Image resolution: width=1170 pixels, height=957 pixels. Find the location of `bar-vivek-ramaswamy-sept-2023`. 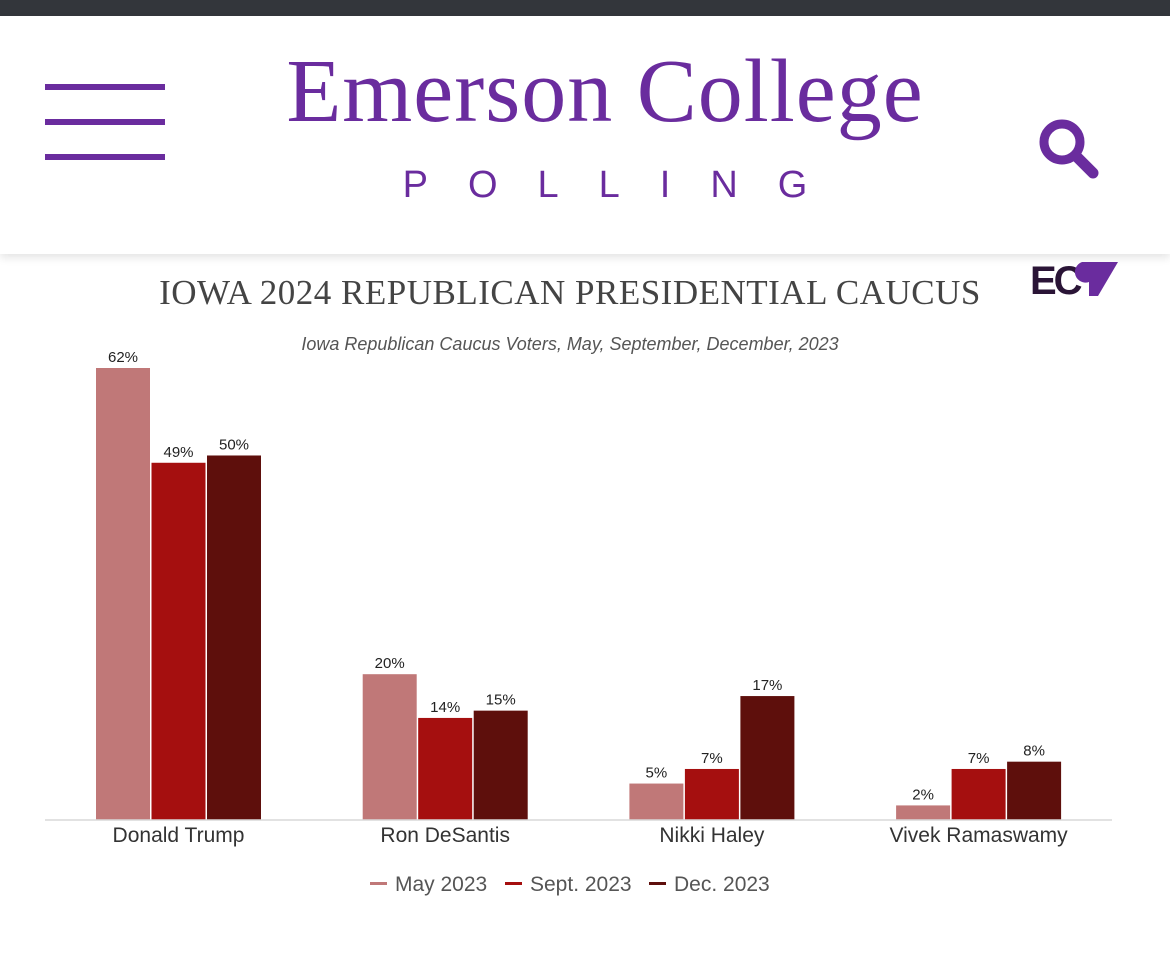

bar-vivek-ramaswamy-sept-2023 is located at coordinates (978, 794).